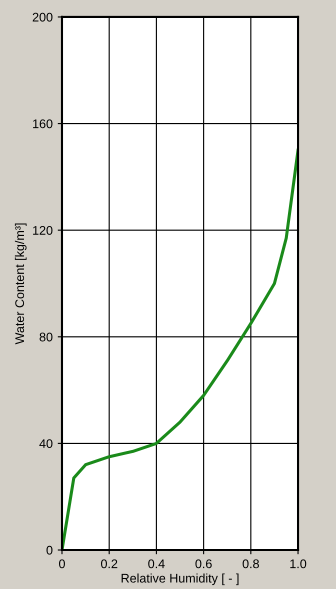 The height and width of the screenshot is (589, 336). Describe the element at coordinates (180, 579) in the screenshot. I see `x-axis-title: Relative Humidity [ - ]` at that location.